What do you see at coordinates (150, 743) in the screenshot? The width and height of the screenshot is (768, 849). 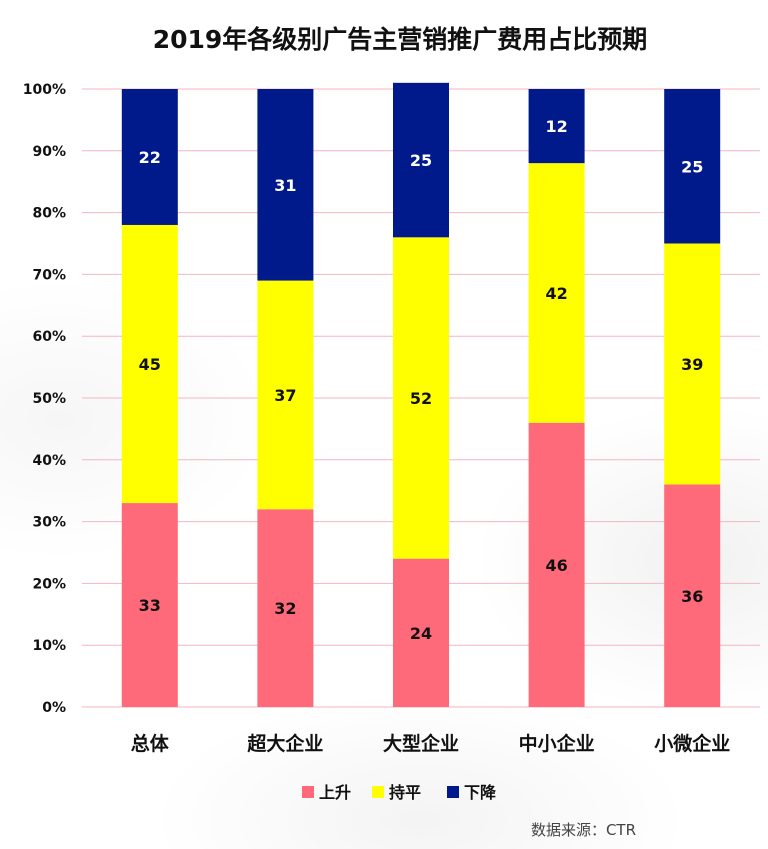 I see `x-tick-label: 总体` at bounding box center [150, 743].